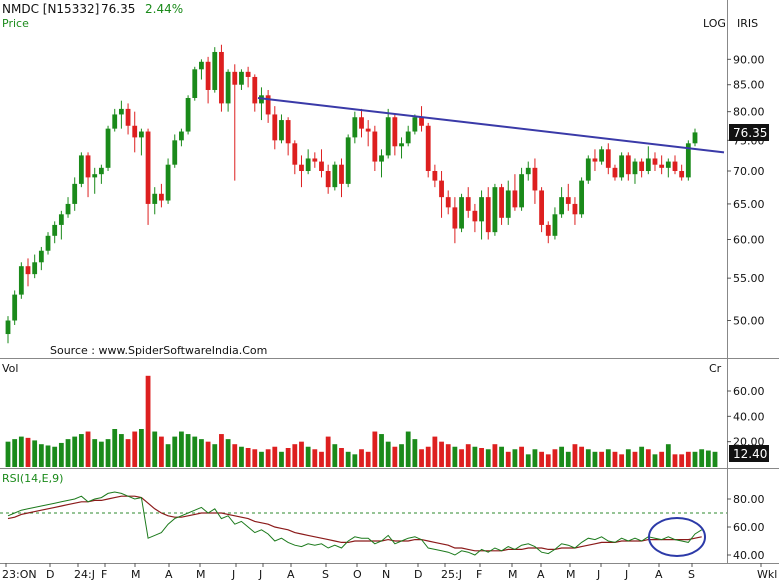  I want to click on volume-bars, so click(361, 421).